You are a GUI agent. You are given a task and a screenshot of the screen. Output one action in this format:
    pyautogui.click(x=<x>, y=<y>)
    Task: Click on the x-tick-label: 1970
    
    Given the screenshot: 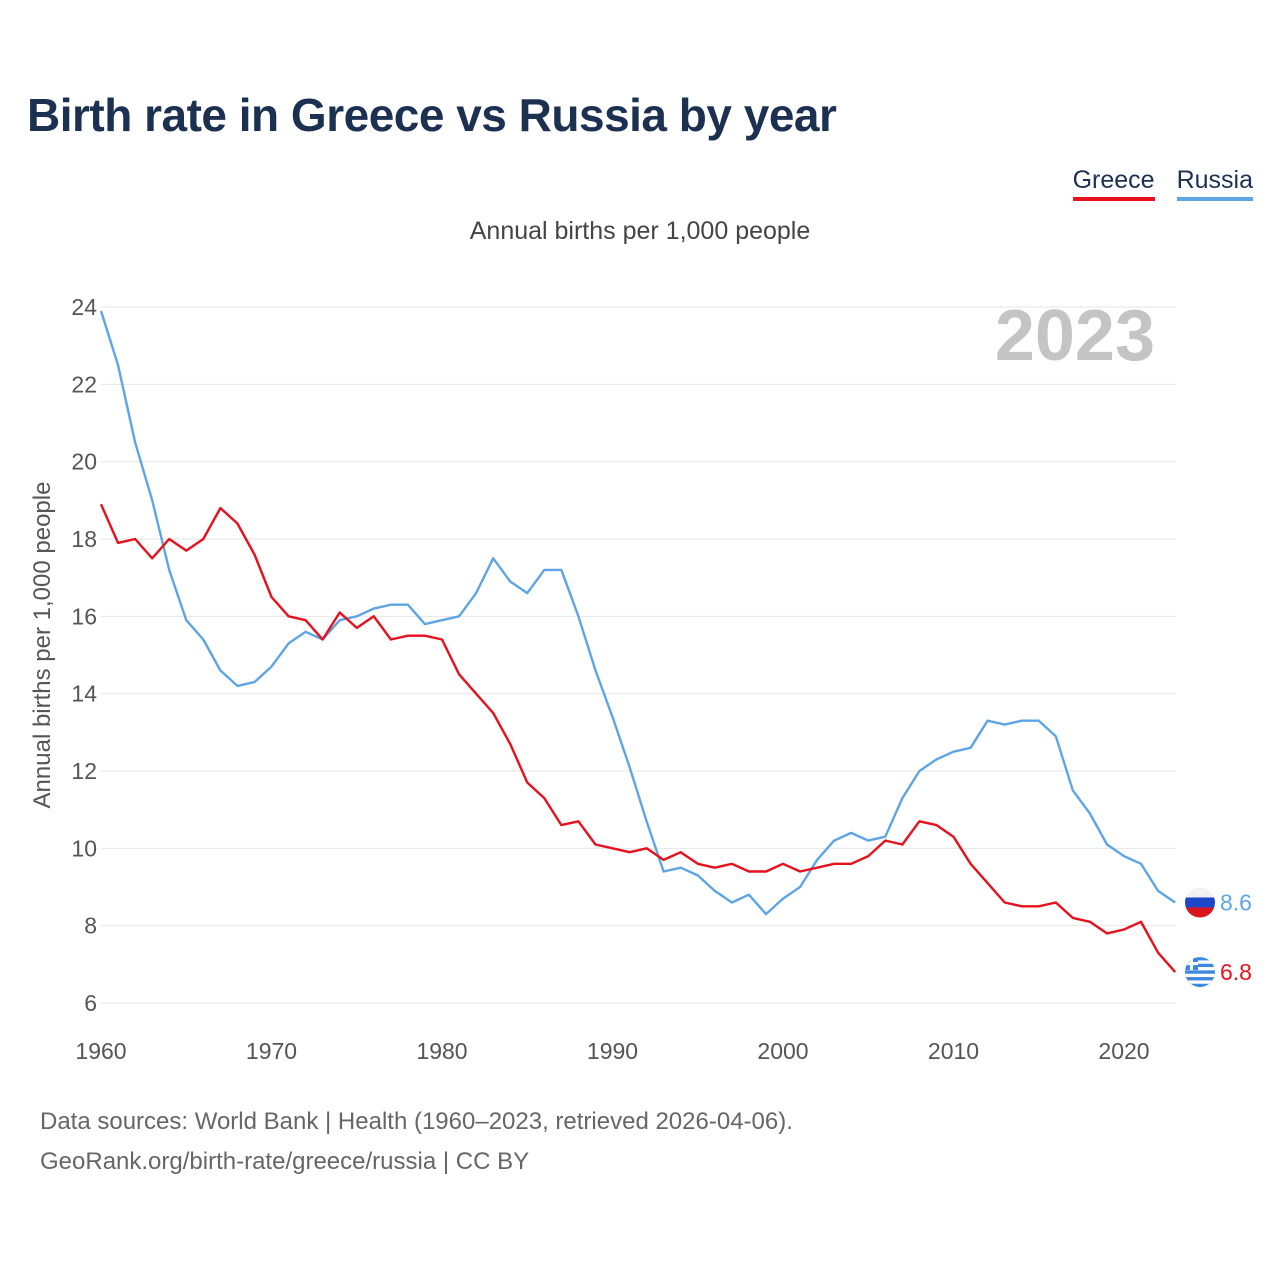 What is the action you would take?
    pyautogui.click(x=271, y=1051)
    